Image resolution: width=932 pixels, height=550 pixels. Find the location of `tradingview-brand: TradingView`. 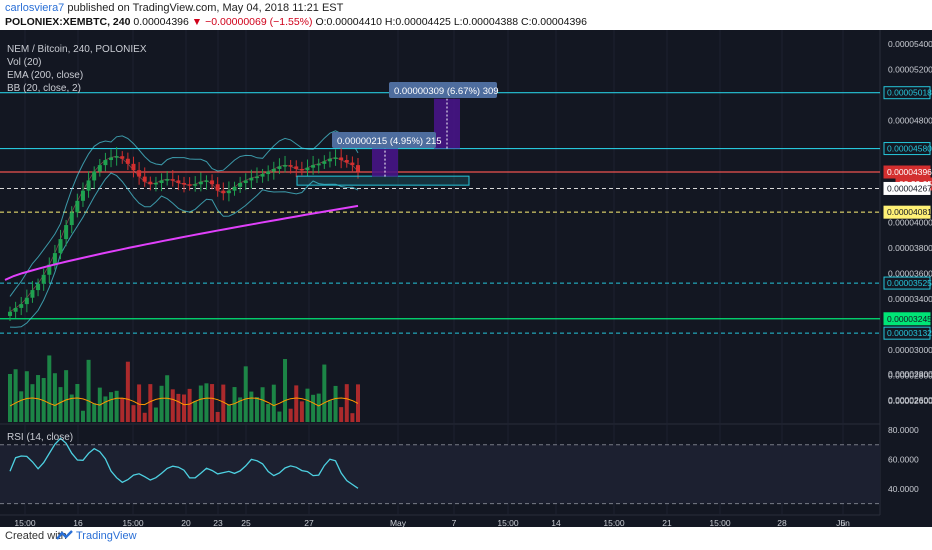

tradingview-brand: TradingView is located at coordinates (106, 536).